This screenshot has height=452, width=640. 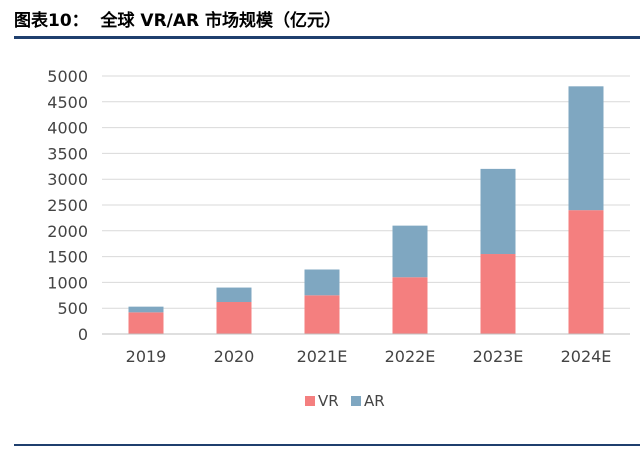 I want to click on y-tick-label: 4500, so click(x=67, y=102).